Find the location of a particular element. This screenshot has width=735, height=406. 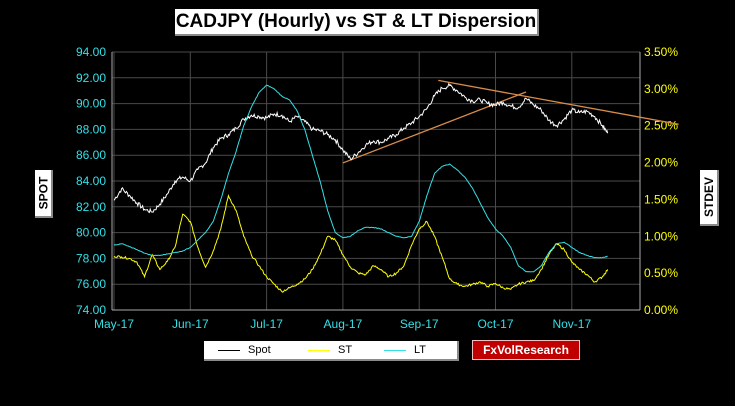

x-tick-label: Sep-17 is located at coordinates (419, 324).